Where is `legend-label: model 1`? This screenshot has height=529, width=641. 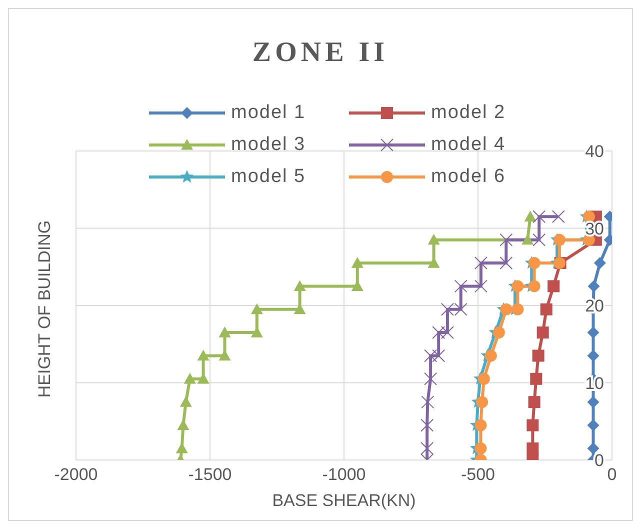
legend-label: model 1 is located at coordinates (268, 113).